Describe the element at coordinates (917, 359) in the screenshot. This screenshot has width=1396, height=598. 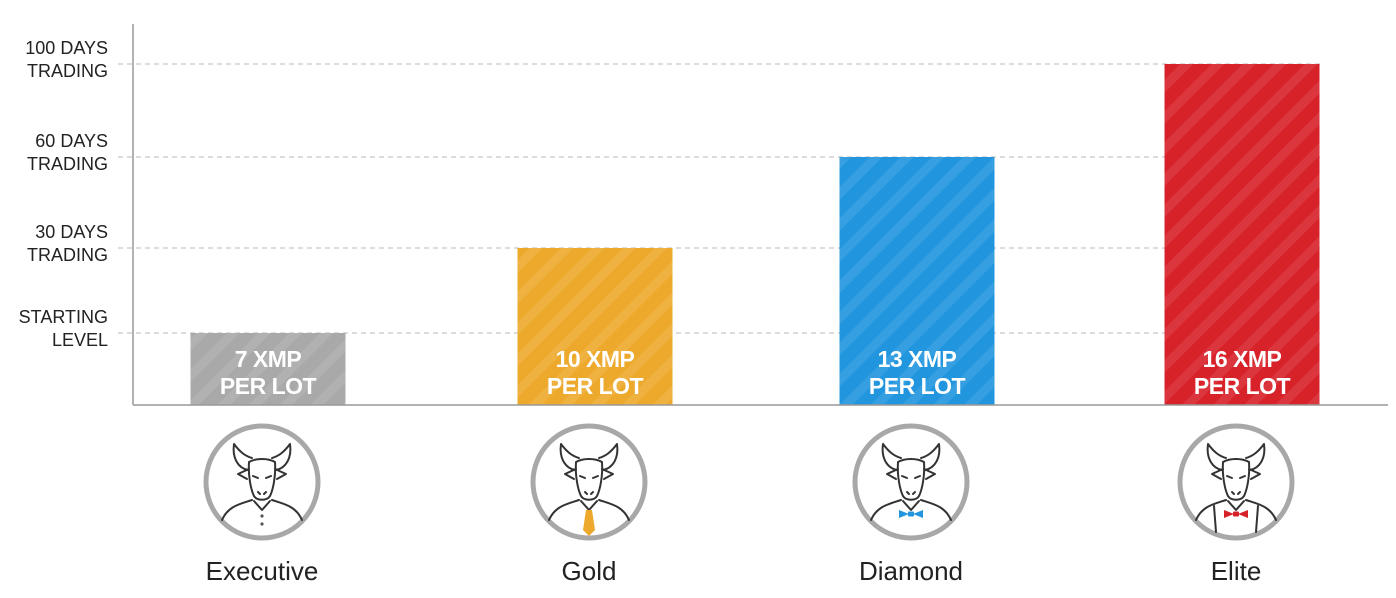
I see `bar-value-label: 13 XMP` at that location.